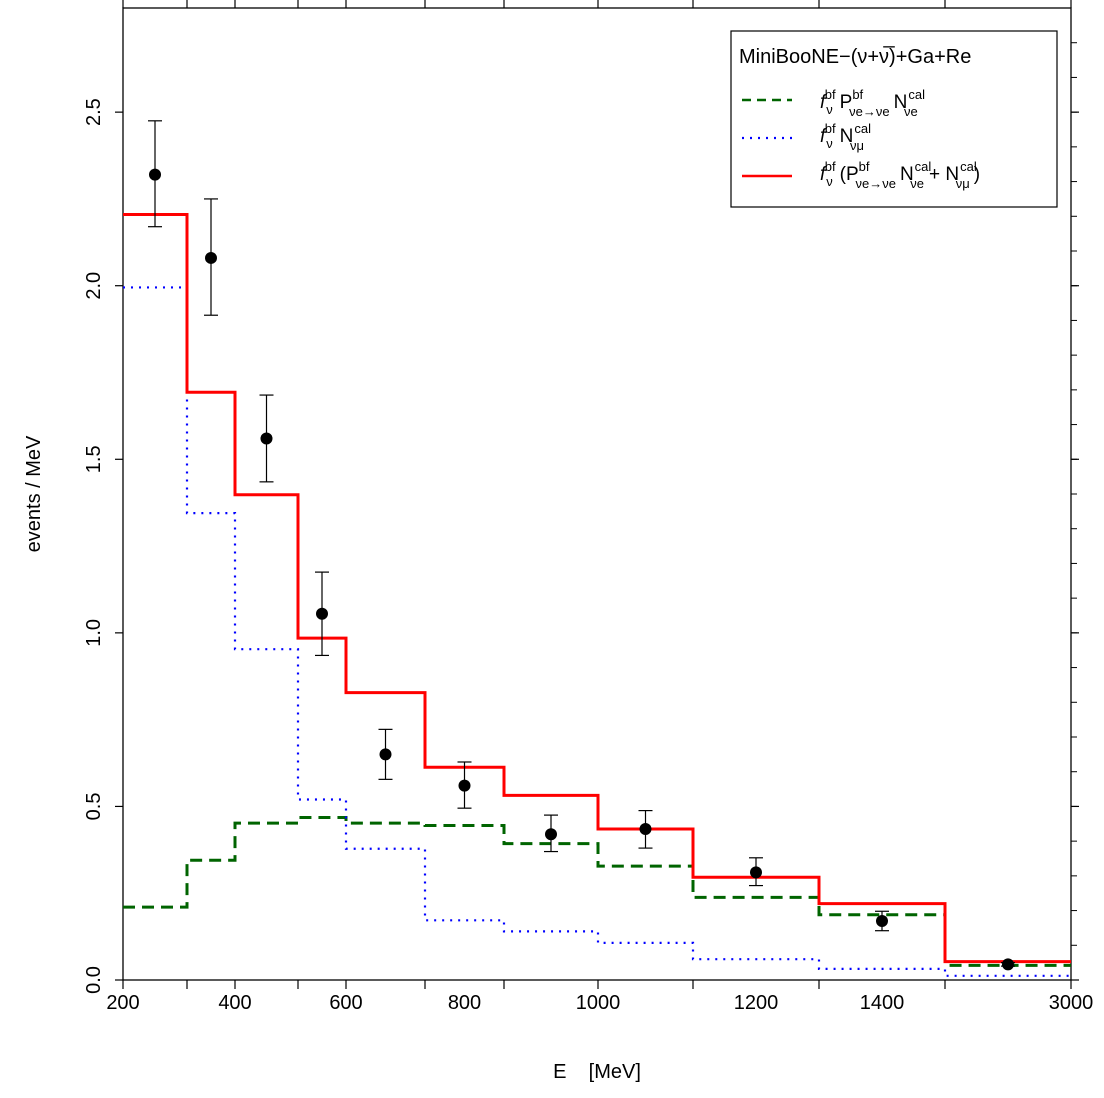 This screenshot has width=1104, height=1098. What do you see at coordinates (845, 137) in the screenshot?
I see `legend-entry-numu: fνbf Ncal νμ` at bounding box center [845, 137].